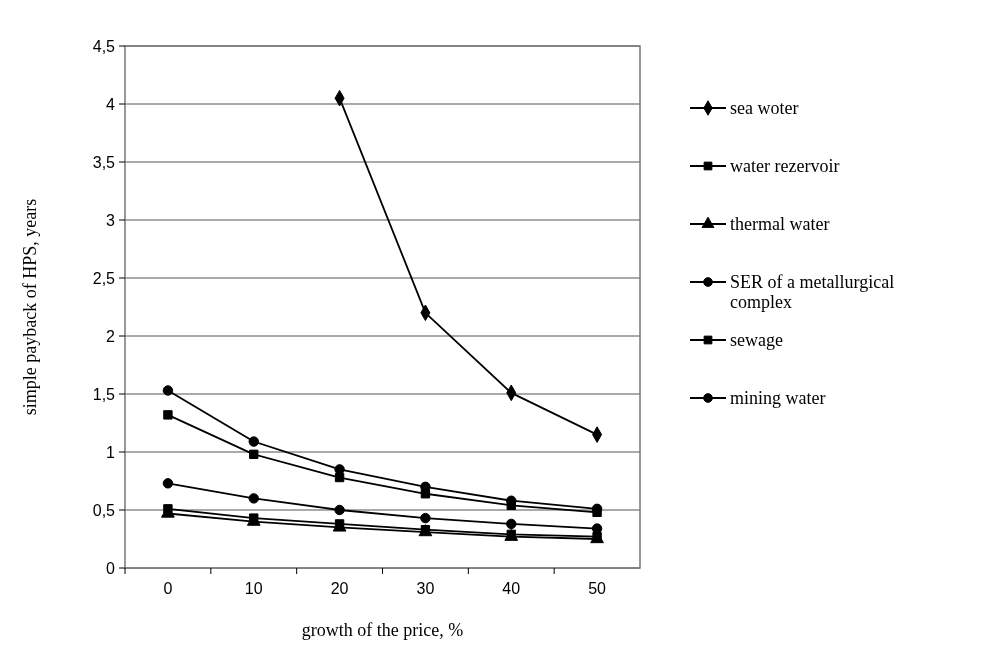  Describe the element at coordinates (511, 588) in the screenshot. I see `x-tick-label: 40` at that location.